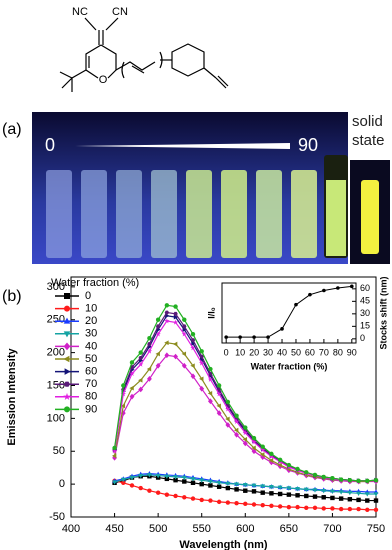 The width and height of the screenshot is (392, 550). Describe the element at coordinates (88, 296) in the screenshot. I see `legend-label: 0` at that location.